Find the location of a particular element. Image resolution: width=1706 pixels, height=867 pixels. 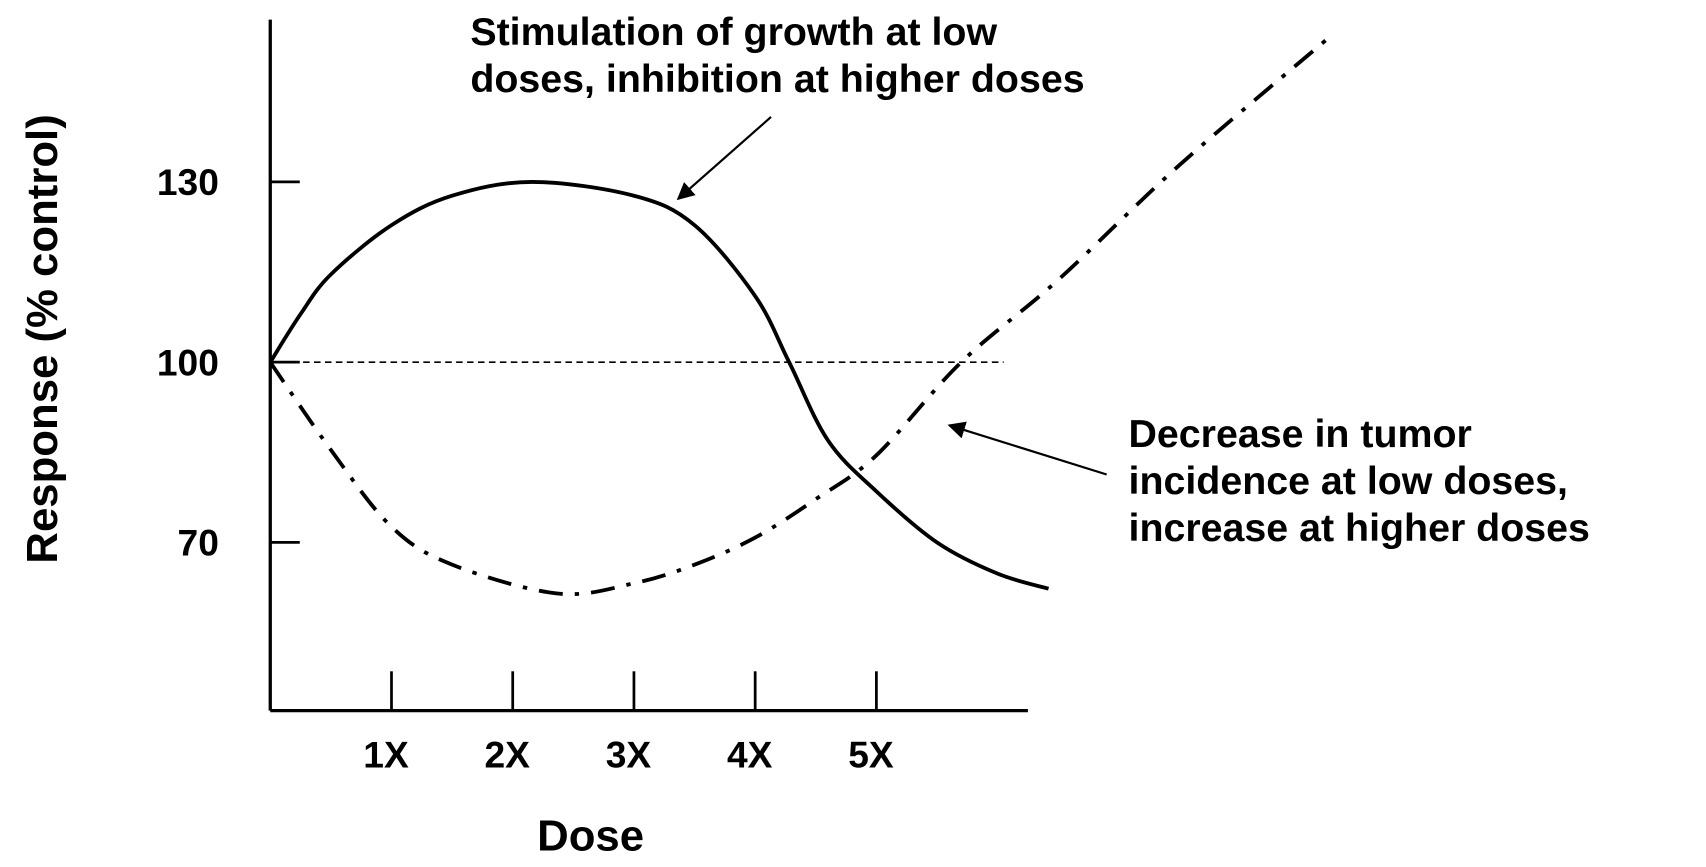

x-tick-label: 5X is located at coordinates (871, 755).